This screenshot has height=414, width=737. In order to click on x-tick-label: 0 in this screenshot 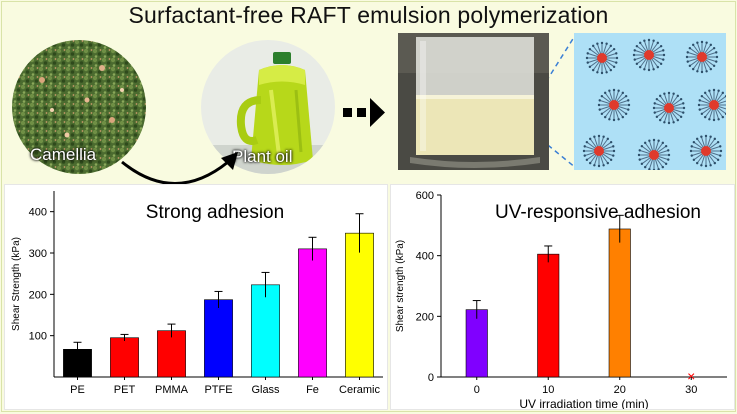, I will do `click(477, 390)`.